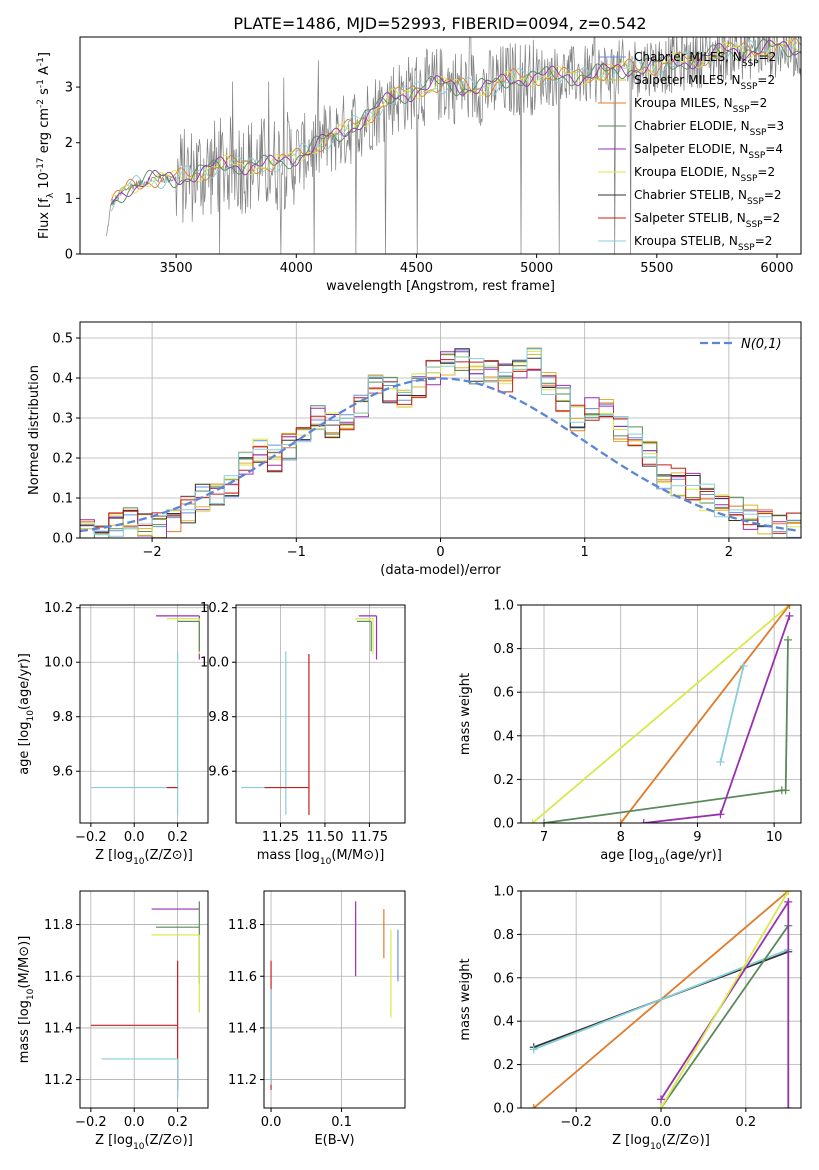 Image resolution: width=819 pixels, height=1170 pixels. I want to click on chart-ebv-vs-mass: 0.0 0.1 11.2 11.4 11.6 11.8 E(B-V), so click(317, 1019).